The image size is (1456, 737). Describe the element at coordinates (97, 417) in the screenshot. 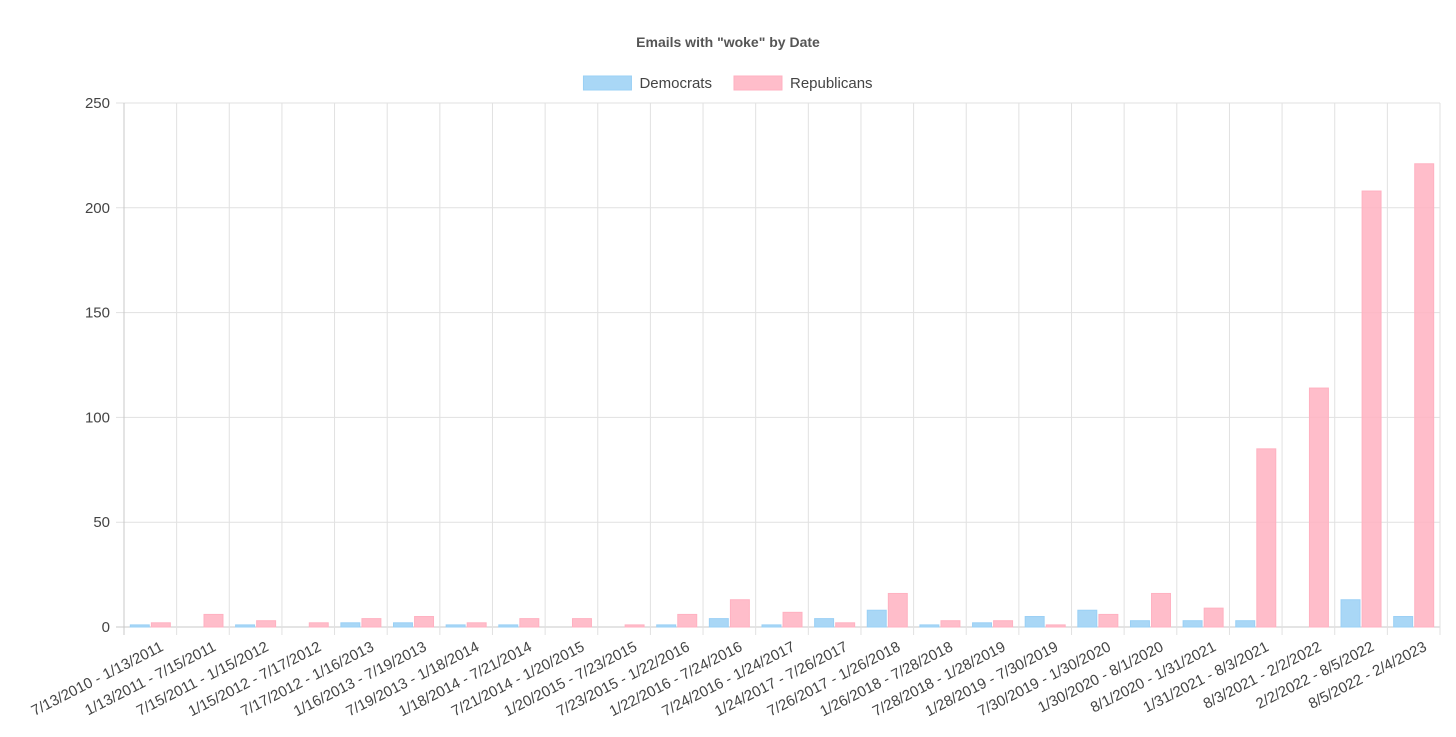

I see `y-tick-label: 100` at that location.